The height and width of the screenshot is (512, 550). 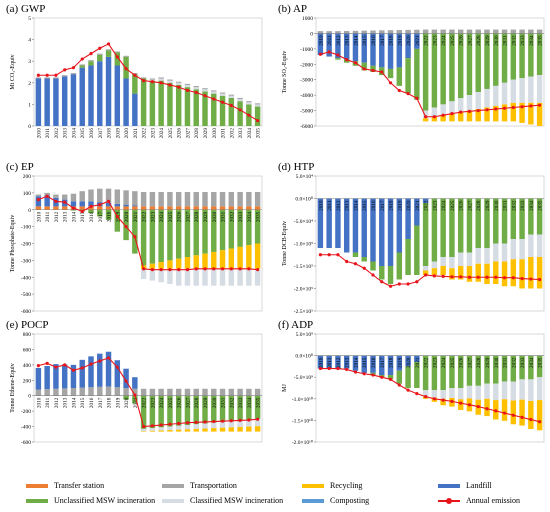 I want to click on x-tick-label: 2023, so click(x=435, y=205).